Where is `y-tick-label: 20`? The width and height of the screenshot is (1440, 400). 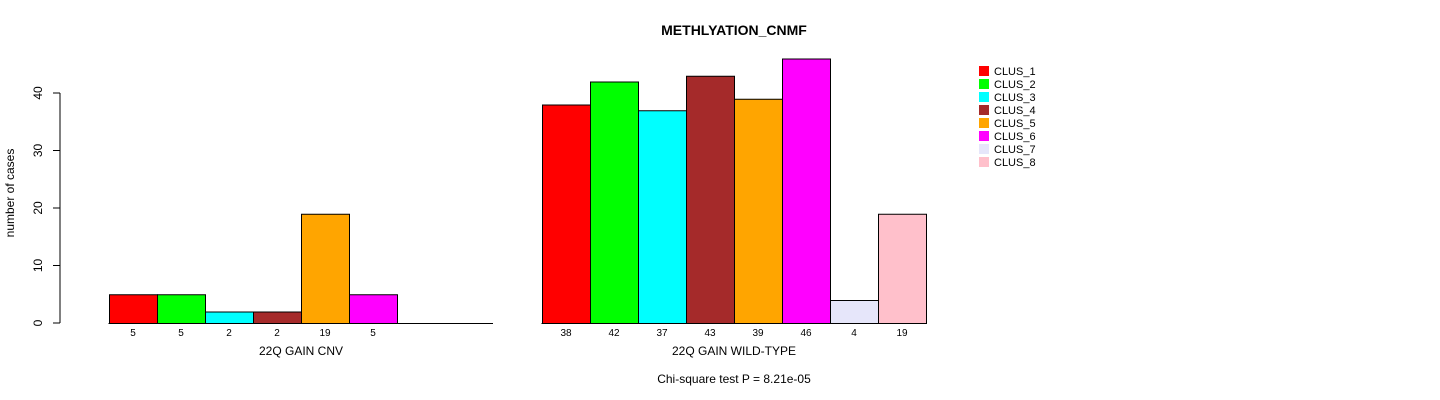
y-tick-label: 20 is located at coordinates (38, 208).